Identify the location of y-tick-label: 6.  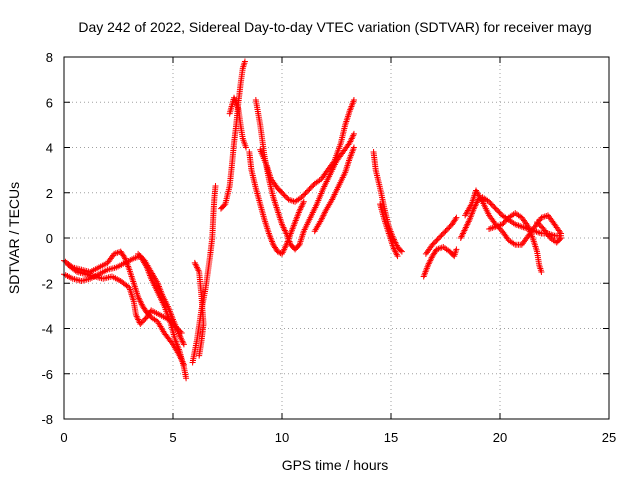
(49, 102).